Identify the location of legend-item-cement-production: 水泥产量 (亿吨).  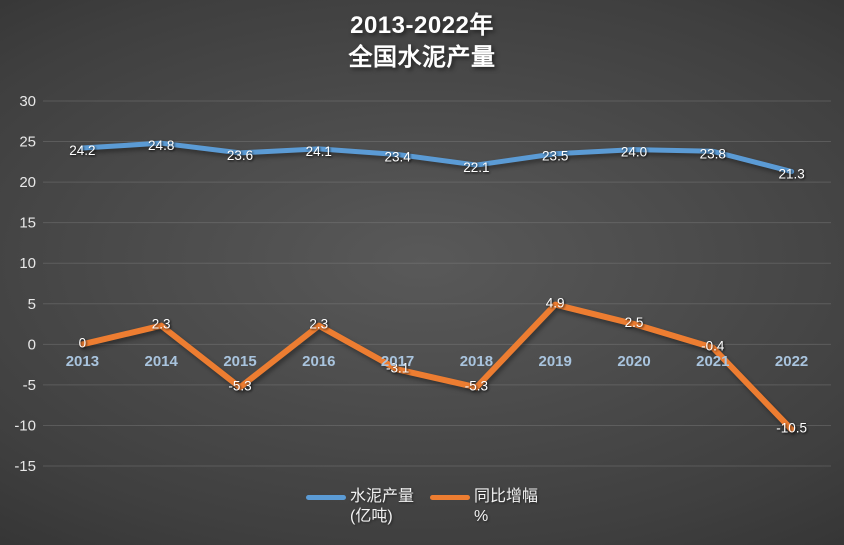
(359, 507).